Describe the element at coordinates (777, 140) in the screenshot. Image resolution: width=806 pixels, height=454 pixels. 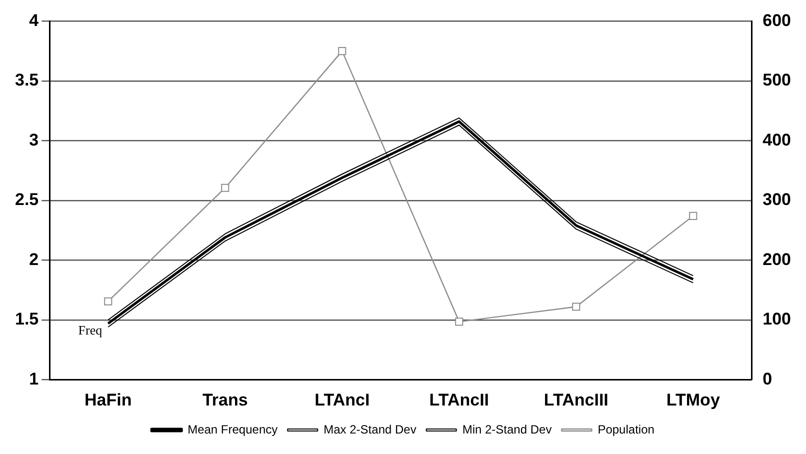
I see `y2-tick-label: 400` at that location.